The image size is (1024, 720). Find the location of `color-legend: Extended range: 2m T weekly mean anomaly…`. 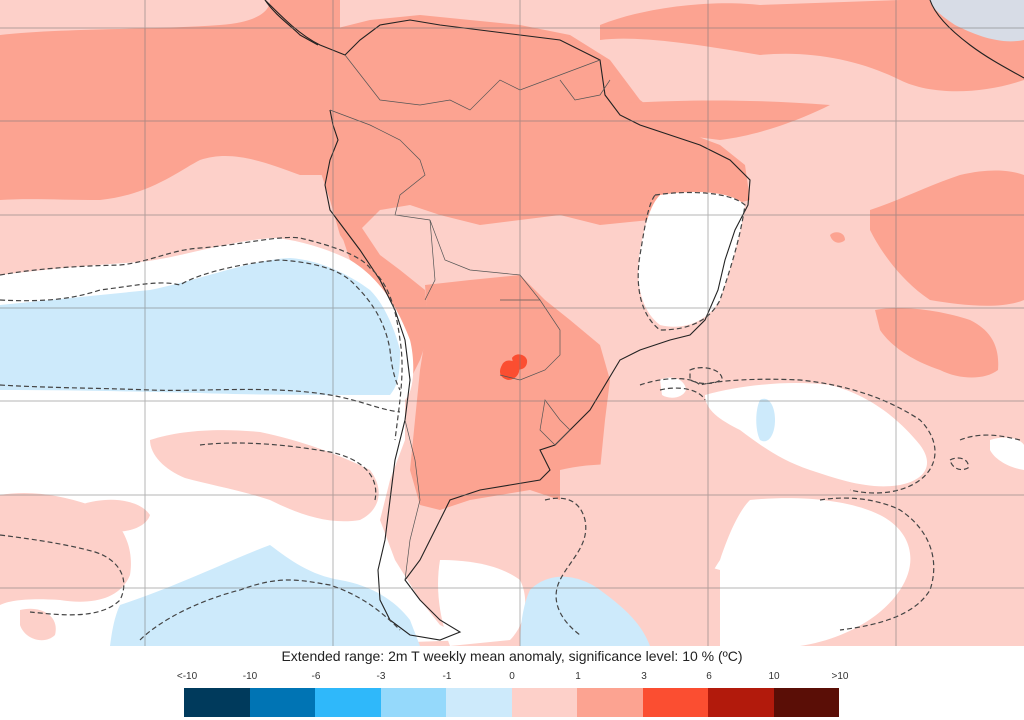

color-legend: Extended range: 2m T weekly mean anomaly… is located at coordinates (512, 683).